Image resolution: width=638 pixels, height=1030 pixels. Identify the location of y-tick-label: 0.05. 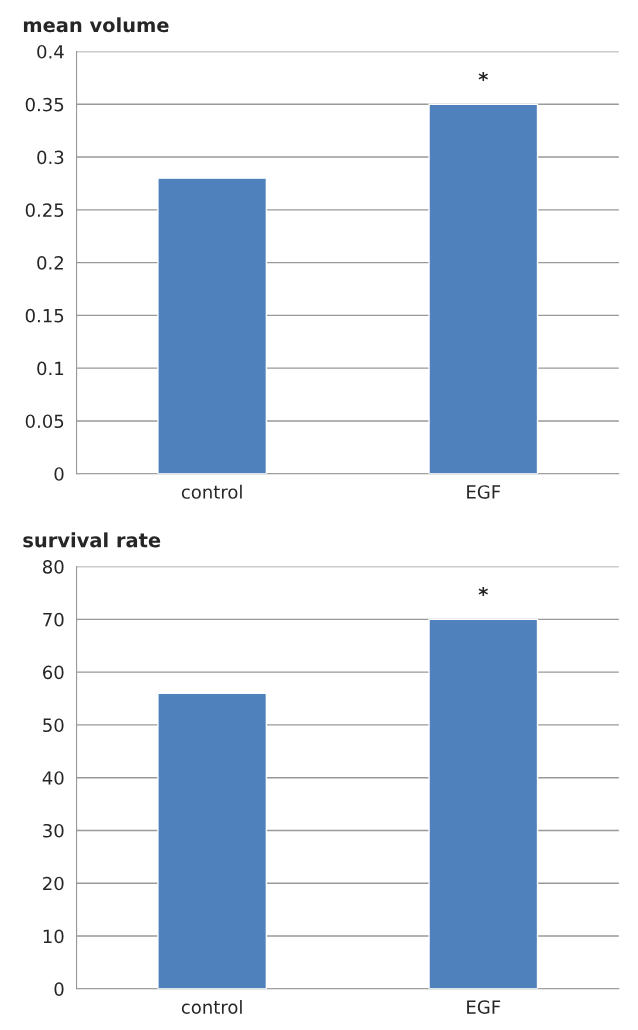
(44, 421).